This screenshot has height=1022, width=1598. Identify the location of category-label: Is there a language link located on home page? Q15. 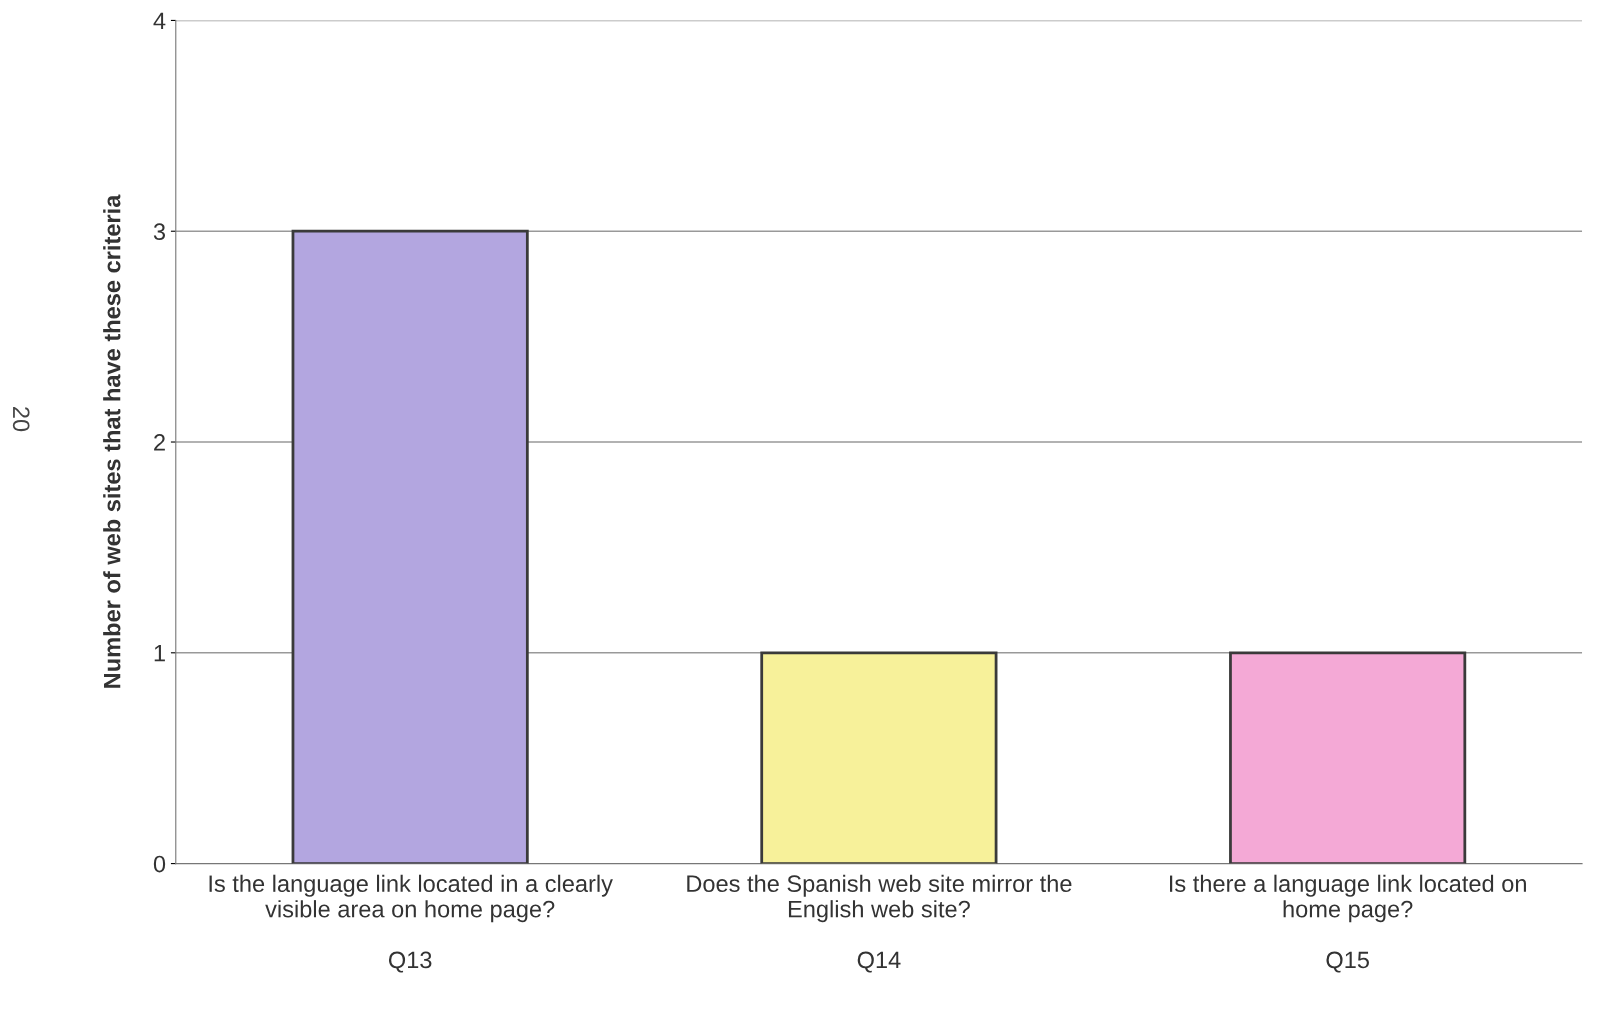
(1348, 923).